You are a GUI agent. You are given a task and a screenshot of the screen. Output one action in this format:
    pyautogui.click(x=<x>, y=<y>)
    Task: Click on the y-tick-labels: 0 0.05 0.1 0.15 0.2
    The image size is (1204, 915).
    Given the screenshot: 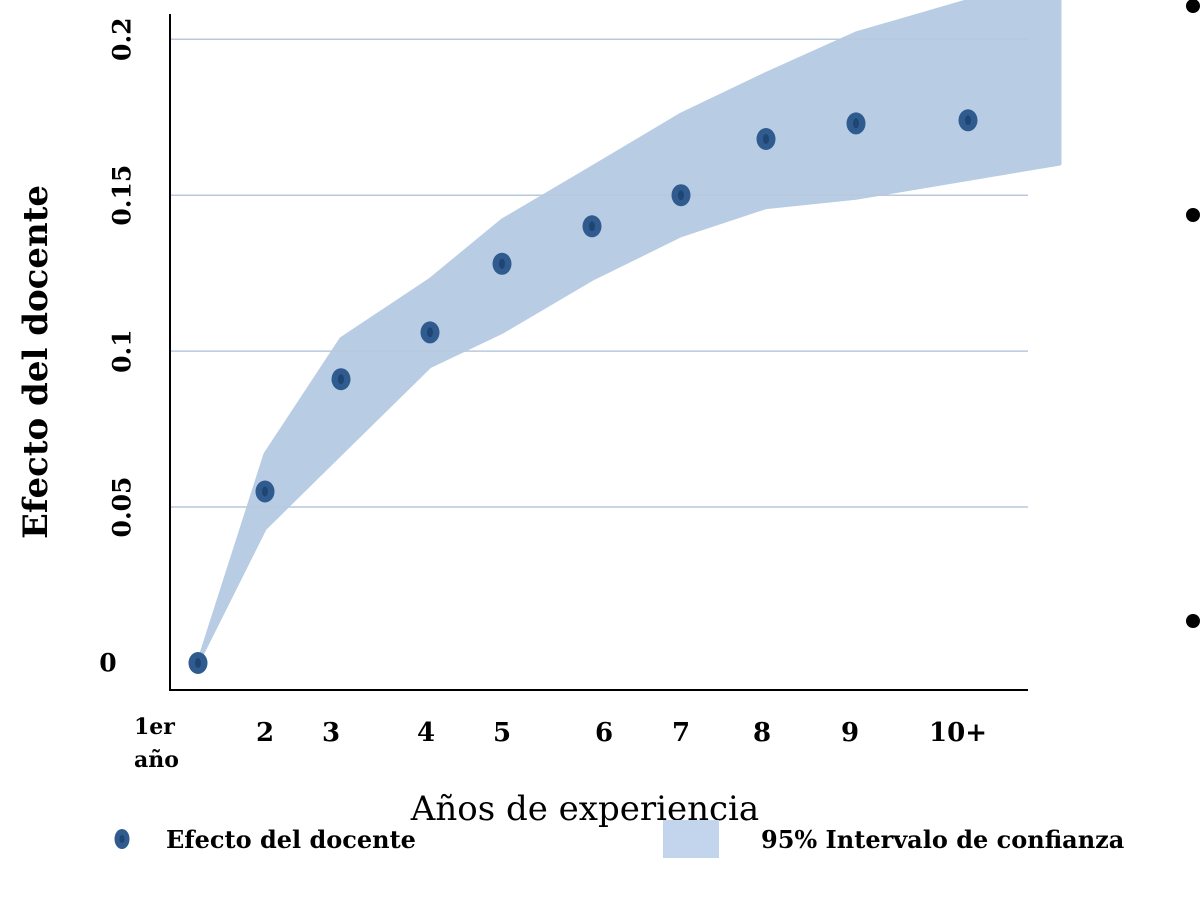 What is the action you would take?
    pyautogui.click(x=117, y=347)
    